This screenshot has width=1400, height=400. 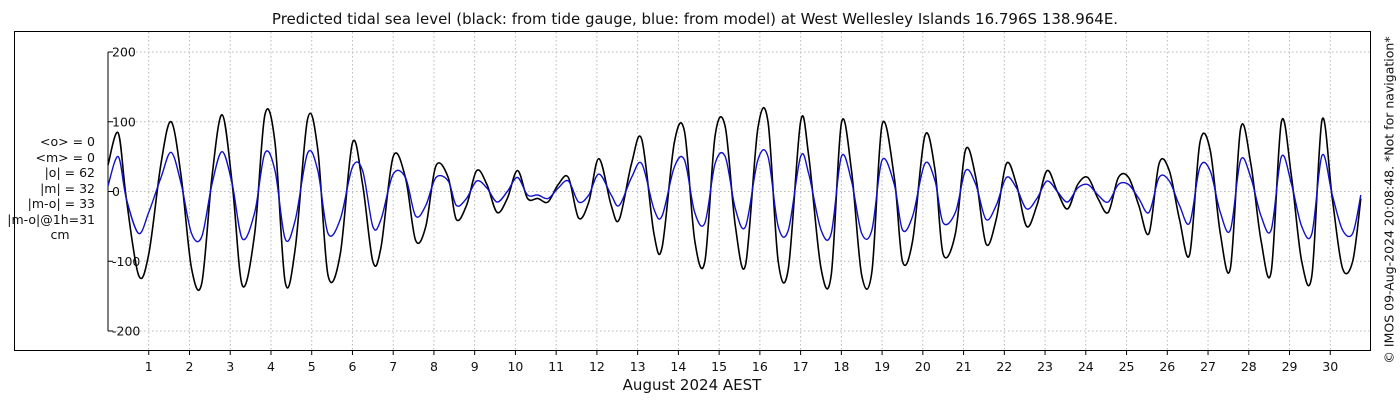 I want to click on stat-abs-model: |m| = 32, so click(x=67, y=188).